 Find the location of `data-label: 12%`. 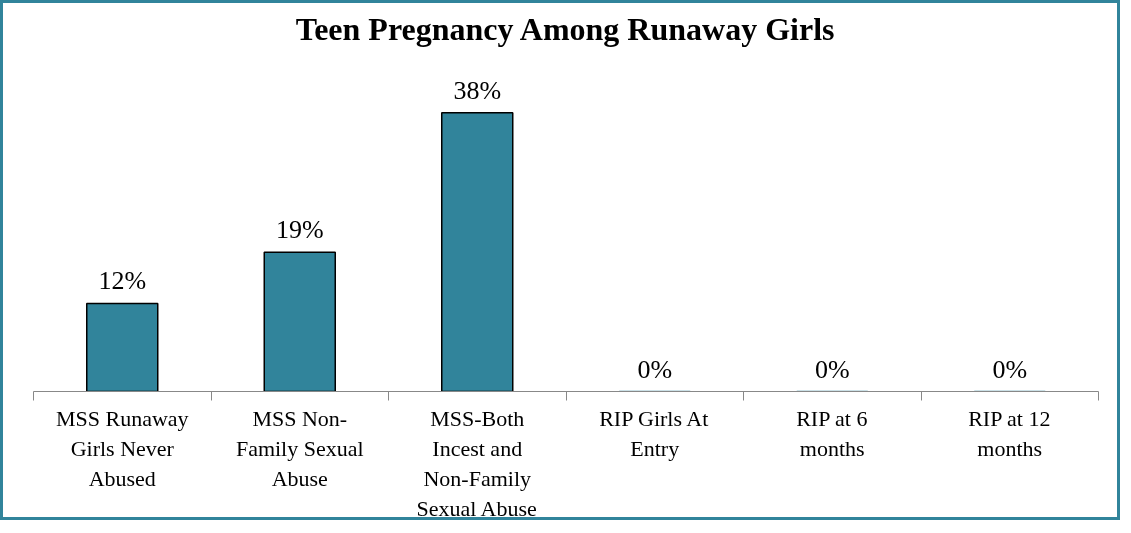

data-label: 12% is located at coordinates (122, 281).